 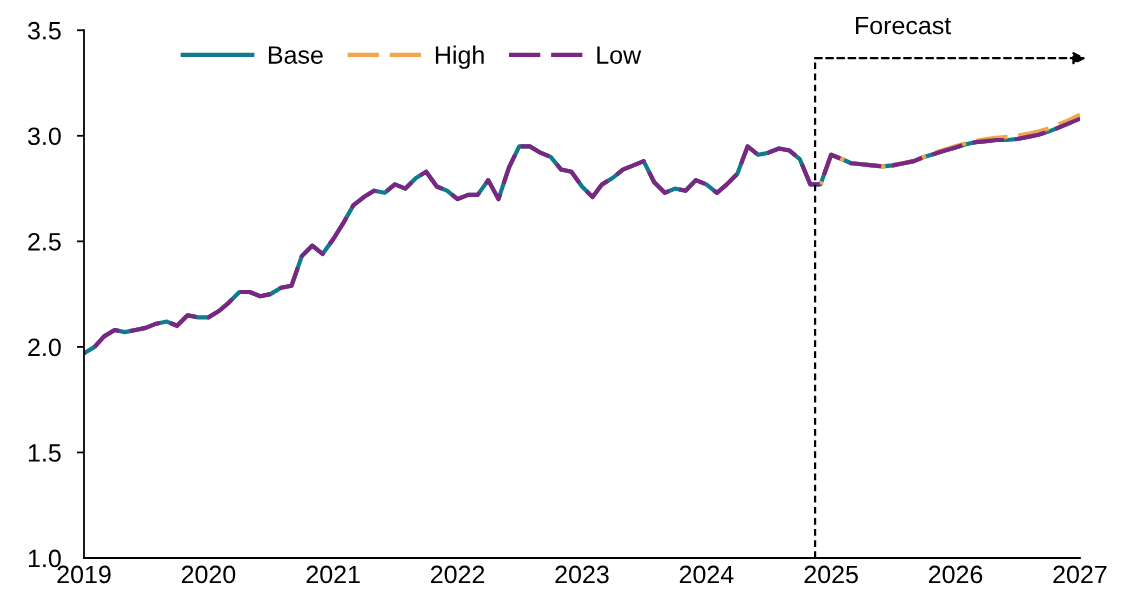 I want to click on x-tick-label: 2024, so click(x=706, y=574).